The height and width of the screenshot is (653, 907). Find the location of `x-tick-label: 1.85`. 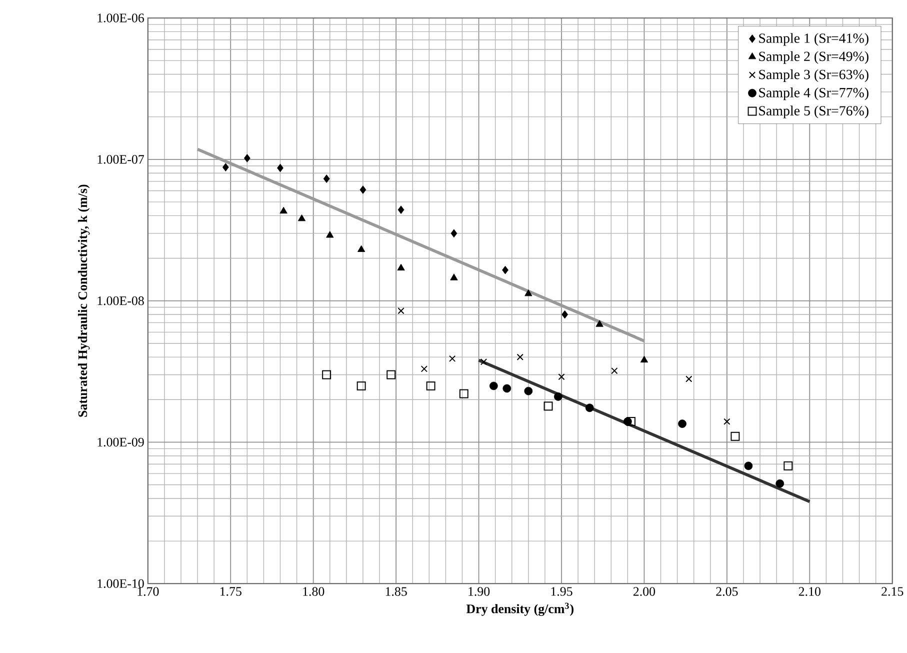

x-tick-label: 1.85 is located at coordinates (396, 591).